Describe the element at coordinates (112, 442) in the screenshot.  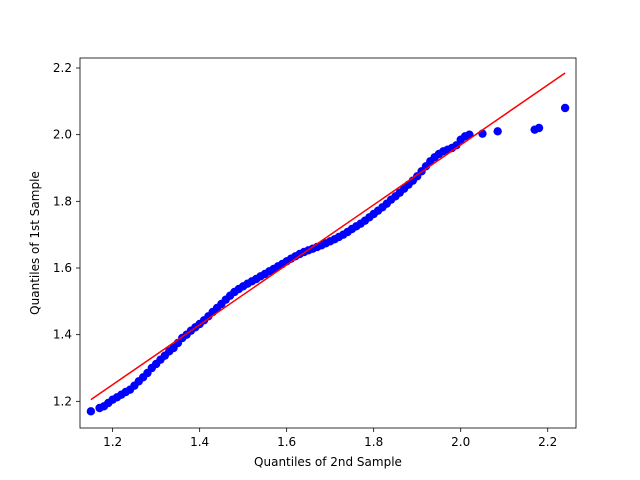
I see `x-tick-label: 1.2` at that location.